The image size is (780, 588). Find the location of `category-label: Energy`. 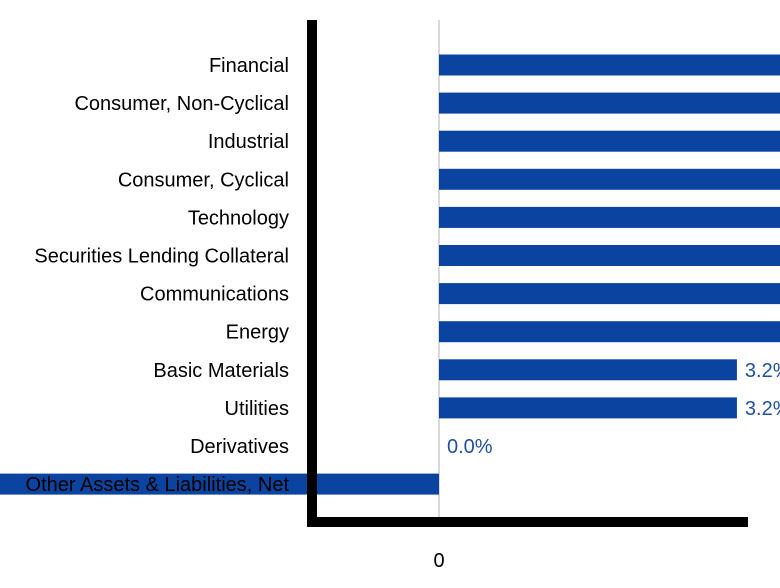

category-label: Energy is located at coordinates (257, 333).